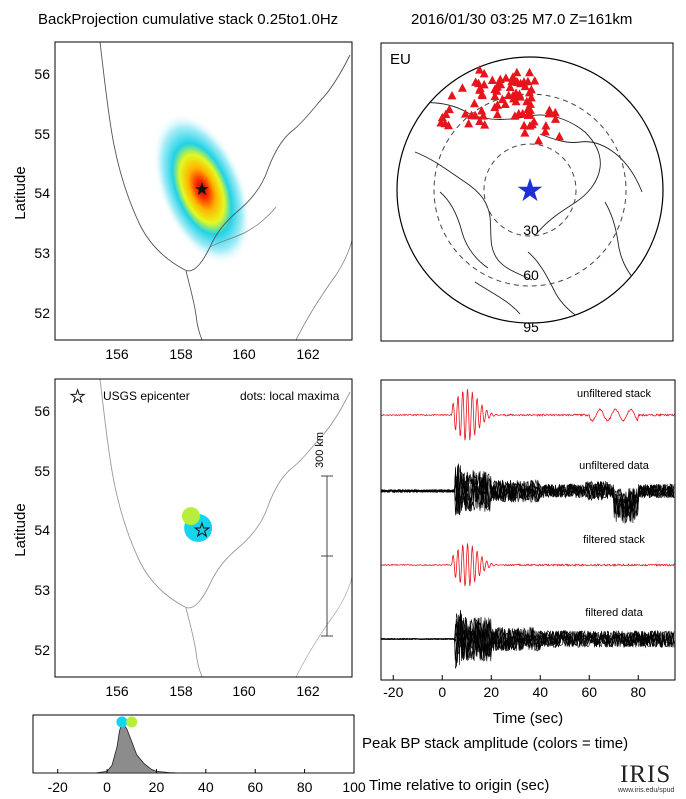 Image resolution: width=686 pixels, height=799 pixels. What do you see at coordinates (531, 327) in the screenshot?
I see `ring-label: 95` at bounding box center [531, 327].